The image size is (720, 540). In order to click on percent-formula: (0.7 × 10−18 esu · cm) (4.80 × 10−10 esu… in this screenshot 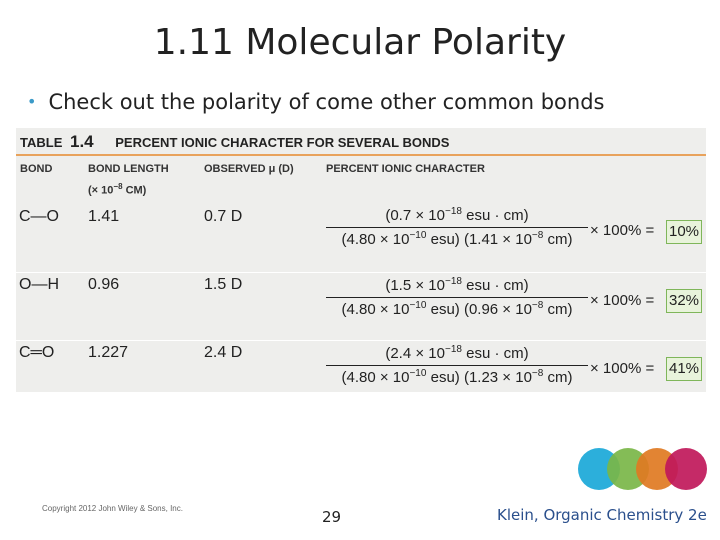, I will do `click(457, 227)`.